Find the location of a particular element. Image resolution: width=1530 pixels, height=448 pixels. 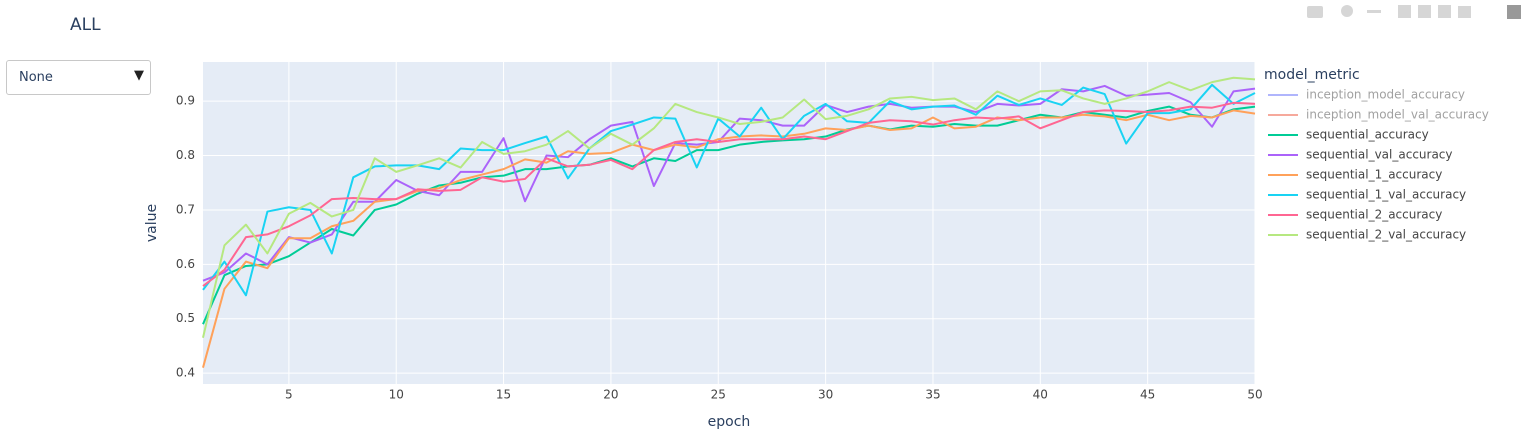

legend-label: sequential_1_val_accuracy is located at coordinates (1386, 195).